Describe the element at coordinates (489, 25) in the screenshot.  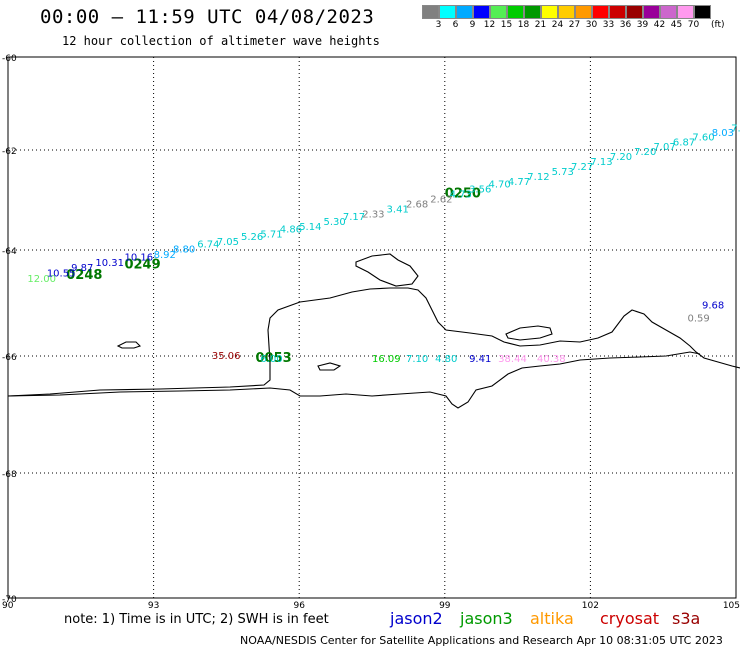
I see `legend-label: 12` at that location.